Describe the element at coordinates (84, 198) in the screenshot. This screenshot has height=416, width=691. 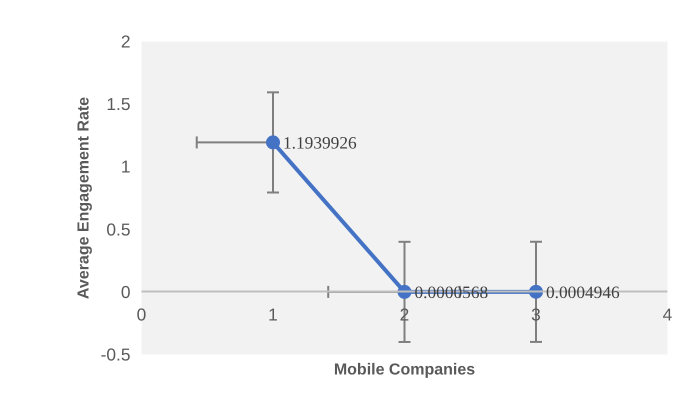
I see `y-axis-title: Average Engagement Rate` at that location.